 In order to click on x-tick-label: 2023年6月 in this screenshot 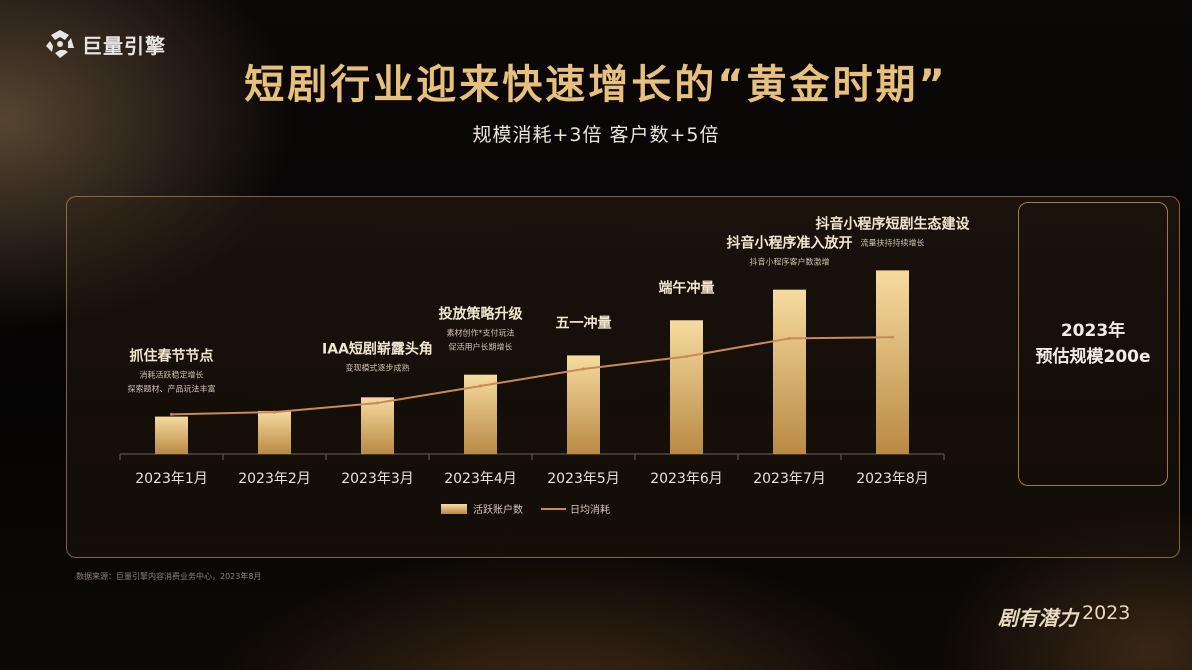, I will do `click(686, 479)`.